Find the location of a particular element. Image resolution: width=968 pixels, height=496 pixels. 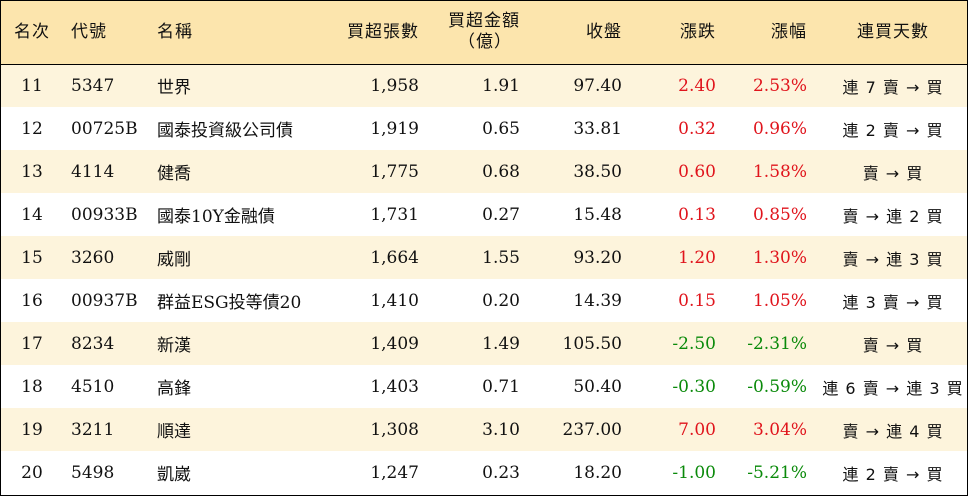

cell-change-pct: 1.05% is located at coordinates (779, 300).